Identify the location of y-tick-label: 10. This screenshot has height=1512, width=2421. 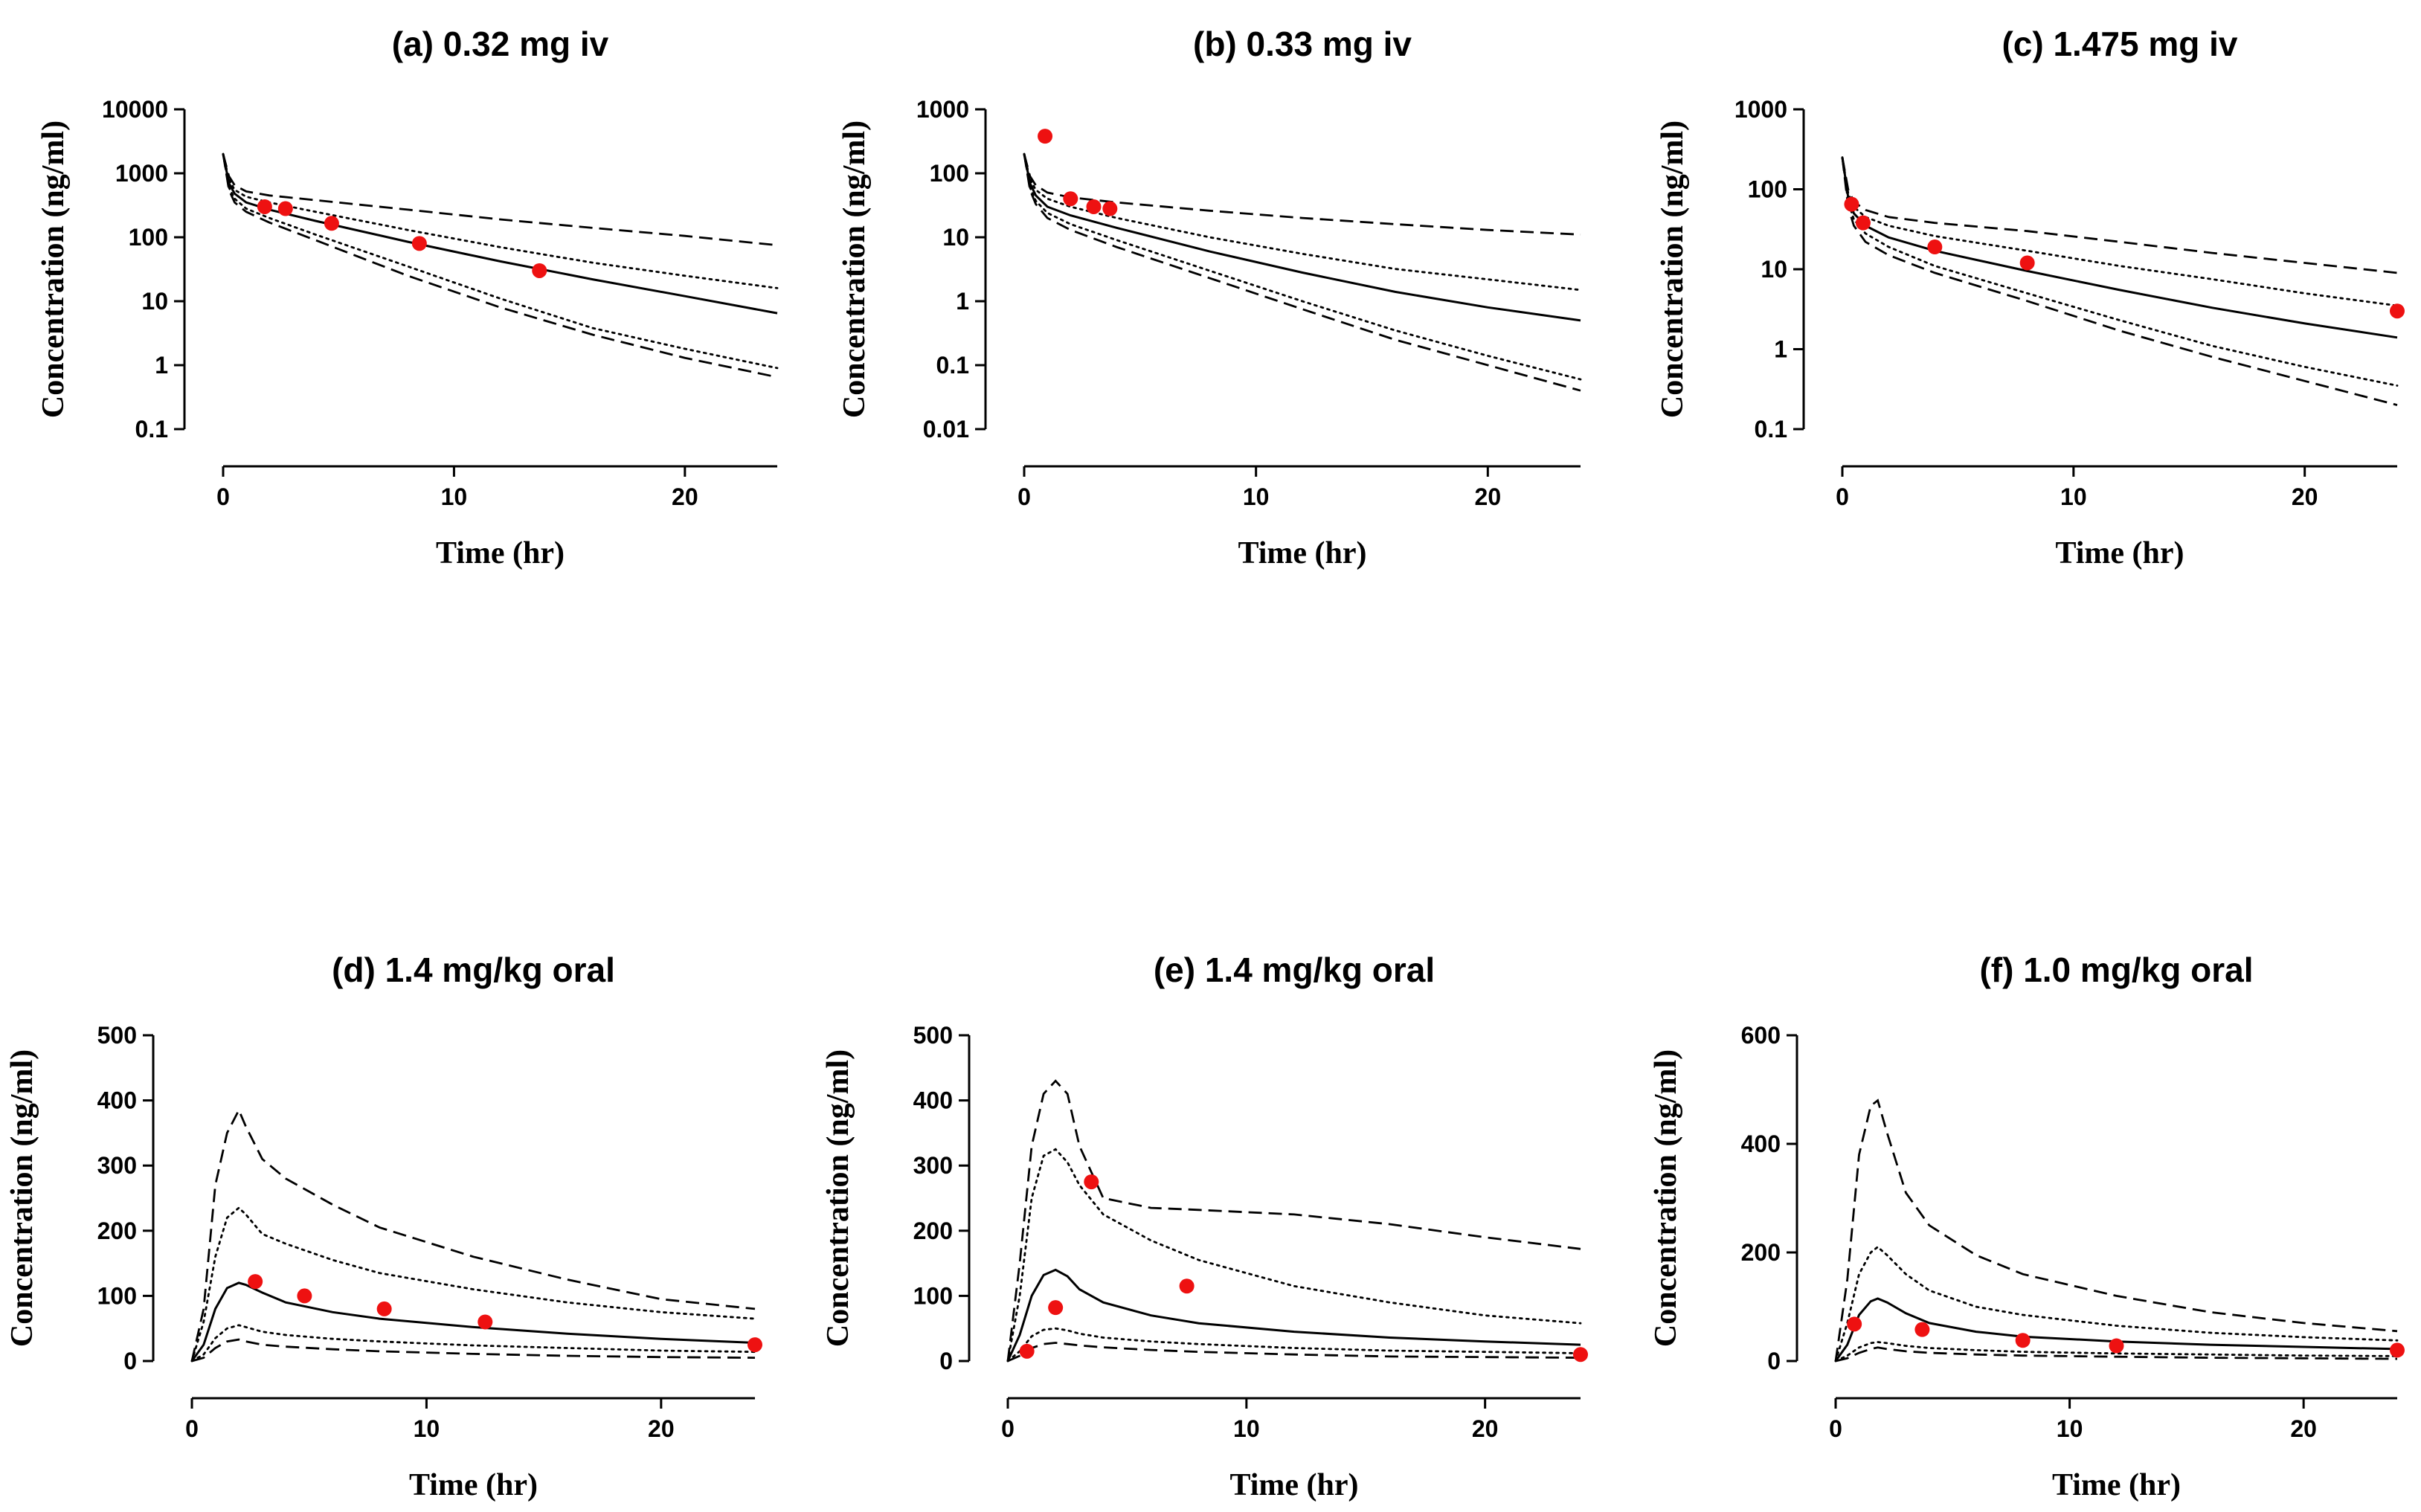
(1774, 269).